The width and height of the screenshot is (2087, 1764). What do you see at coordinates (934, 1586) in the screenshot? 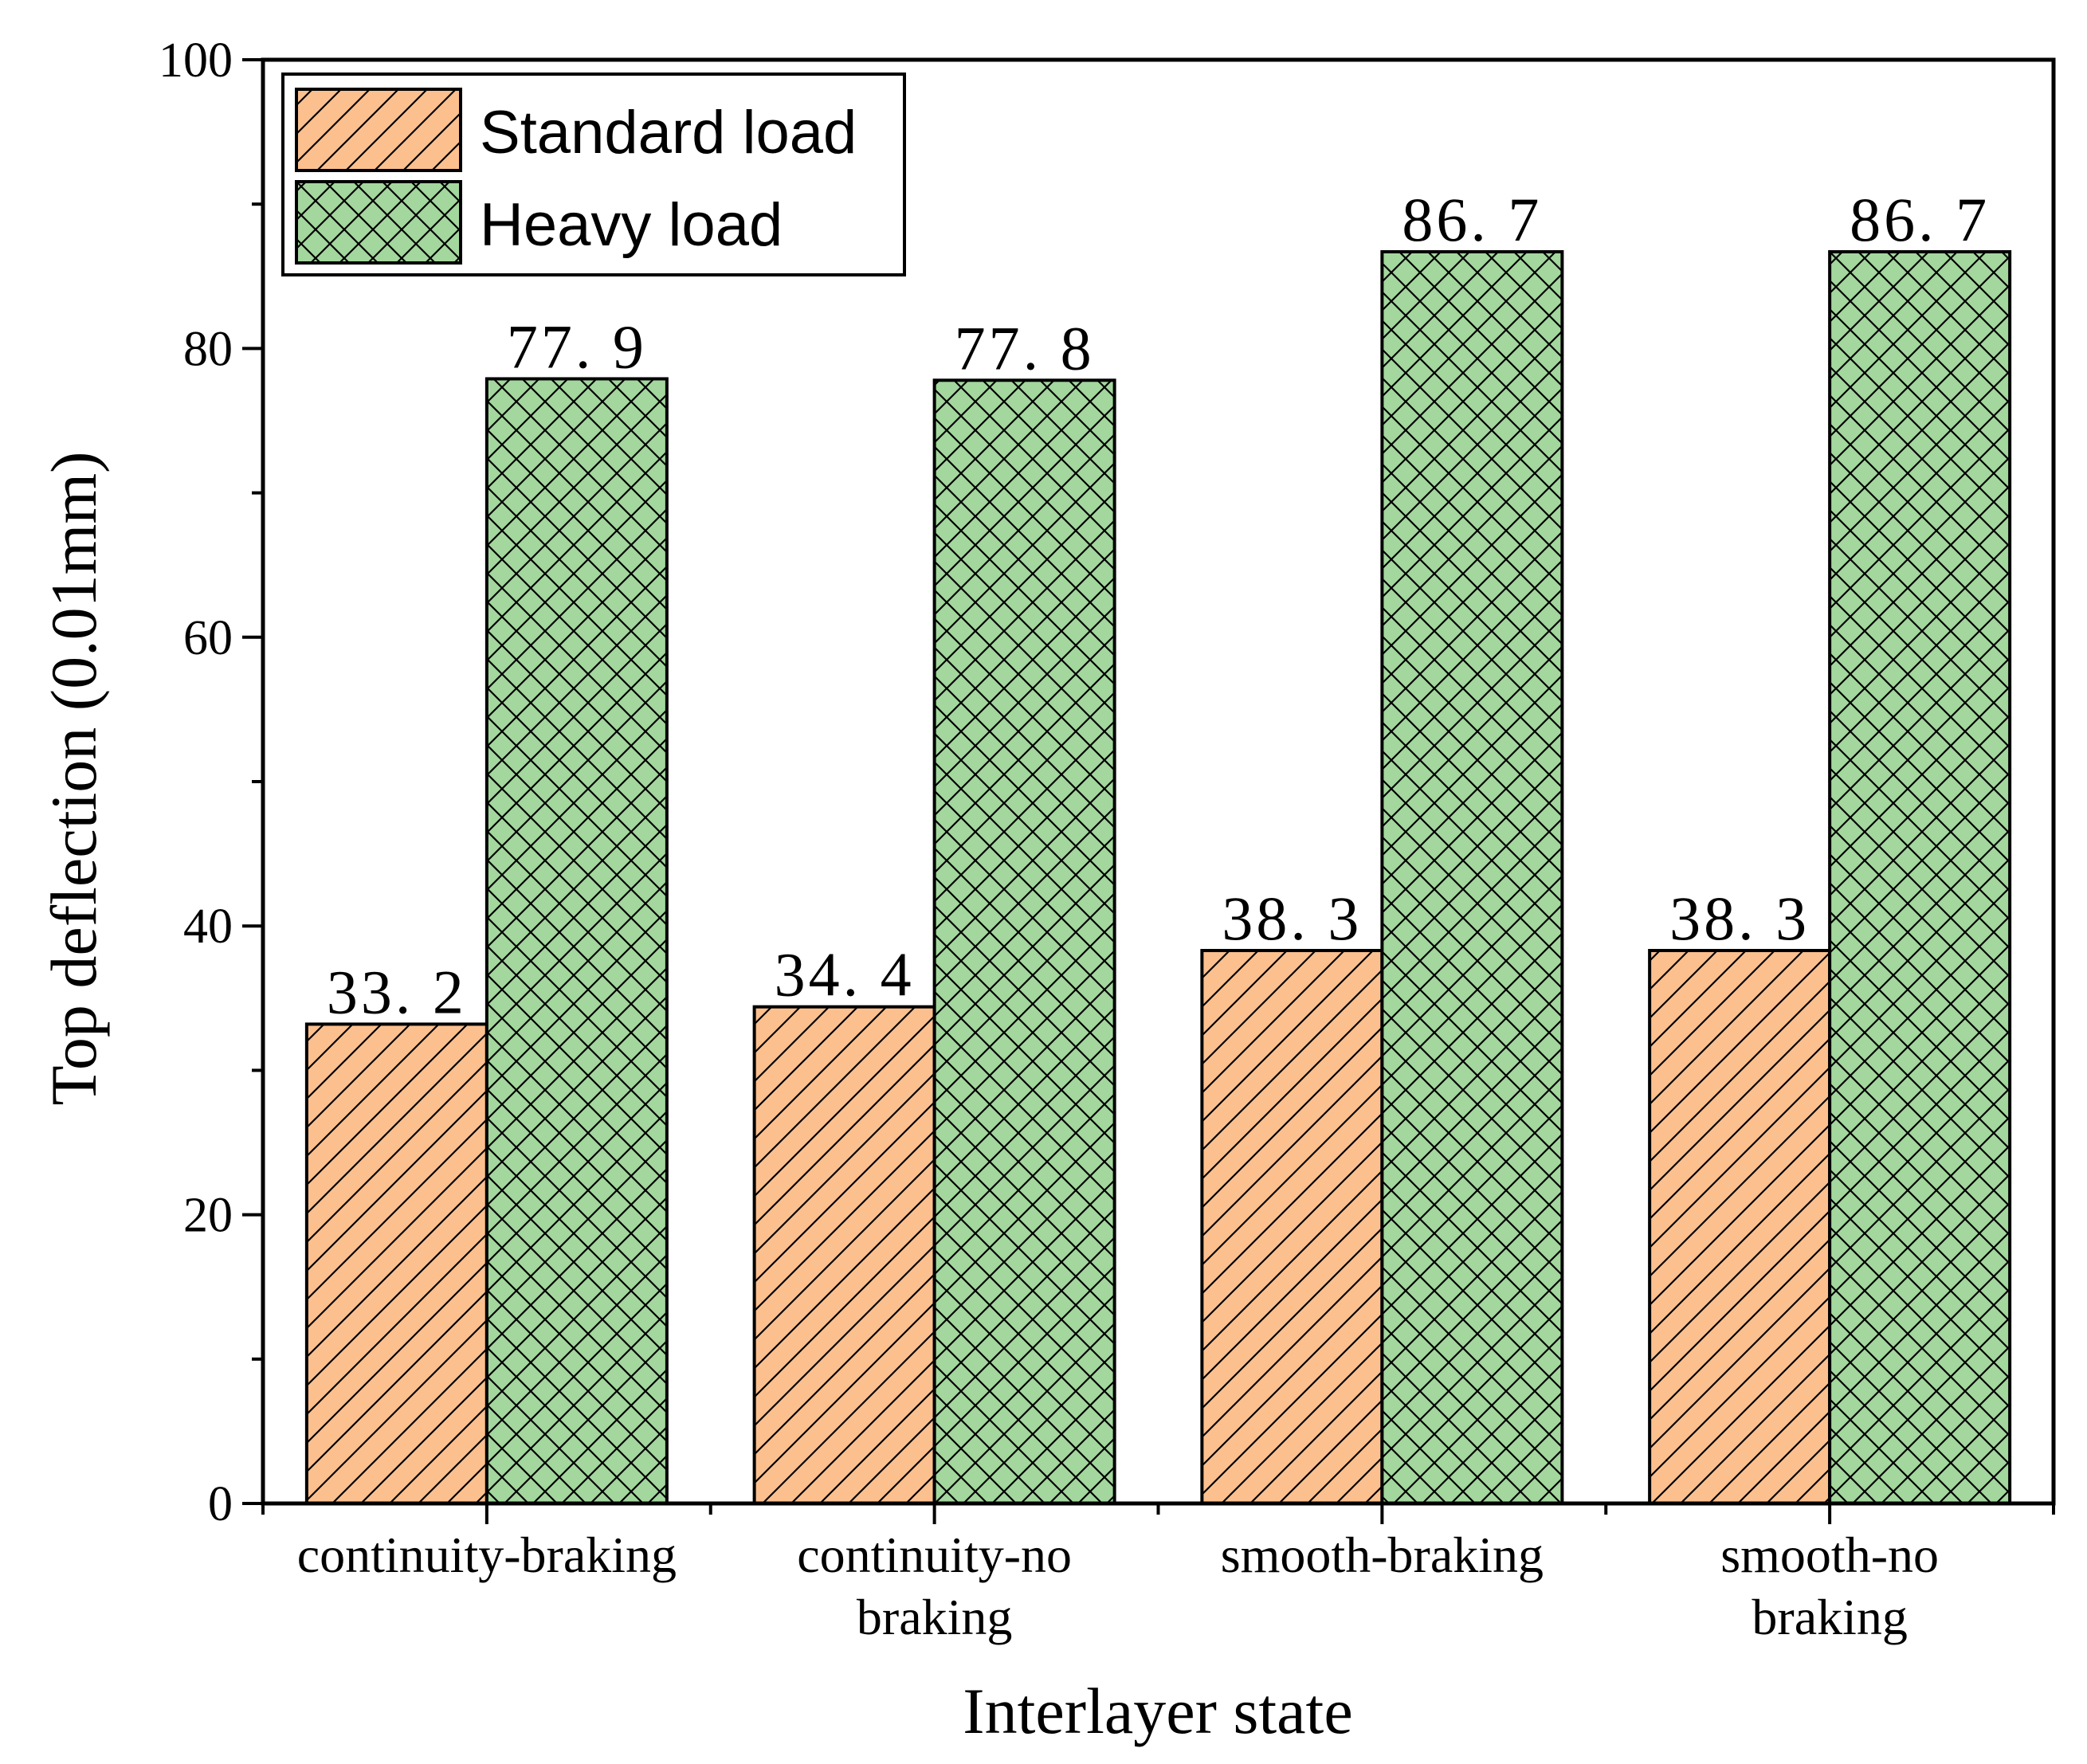
I see `x-category-label: continuity-no braking` at bounding box center [934, 1586].